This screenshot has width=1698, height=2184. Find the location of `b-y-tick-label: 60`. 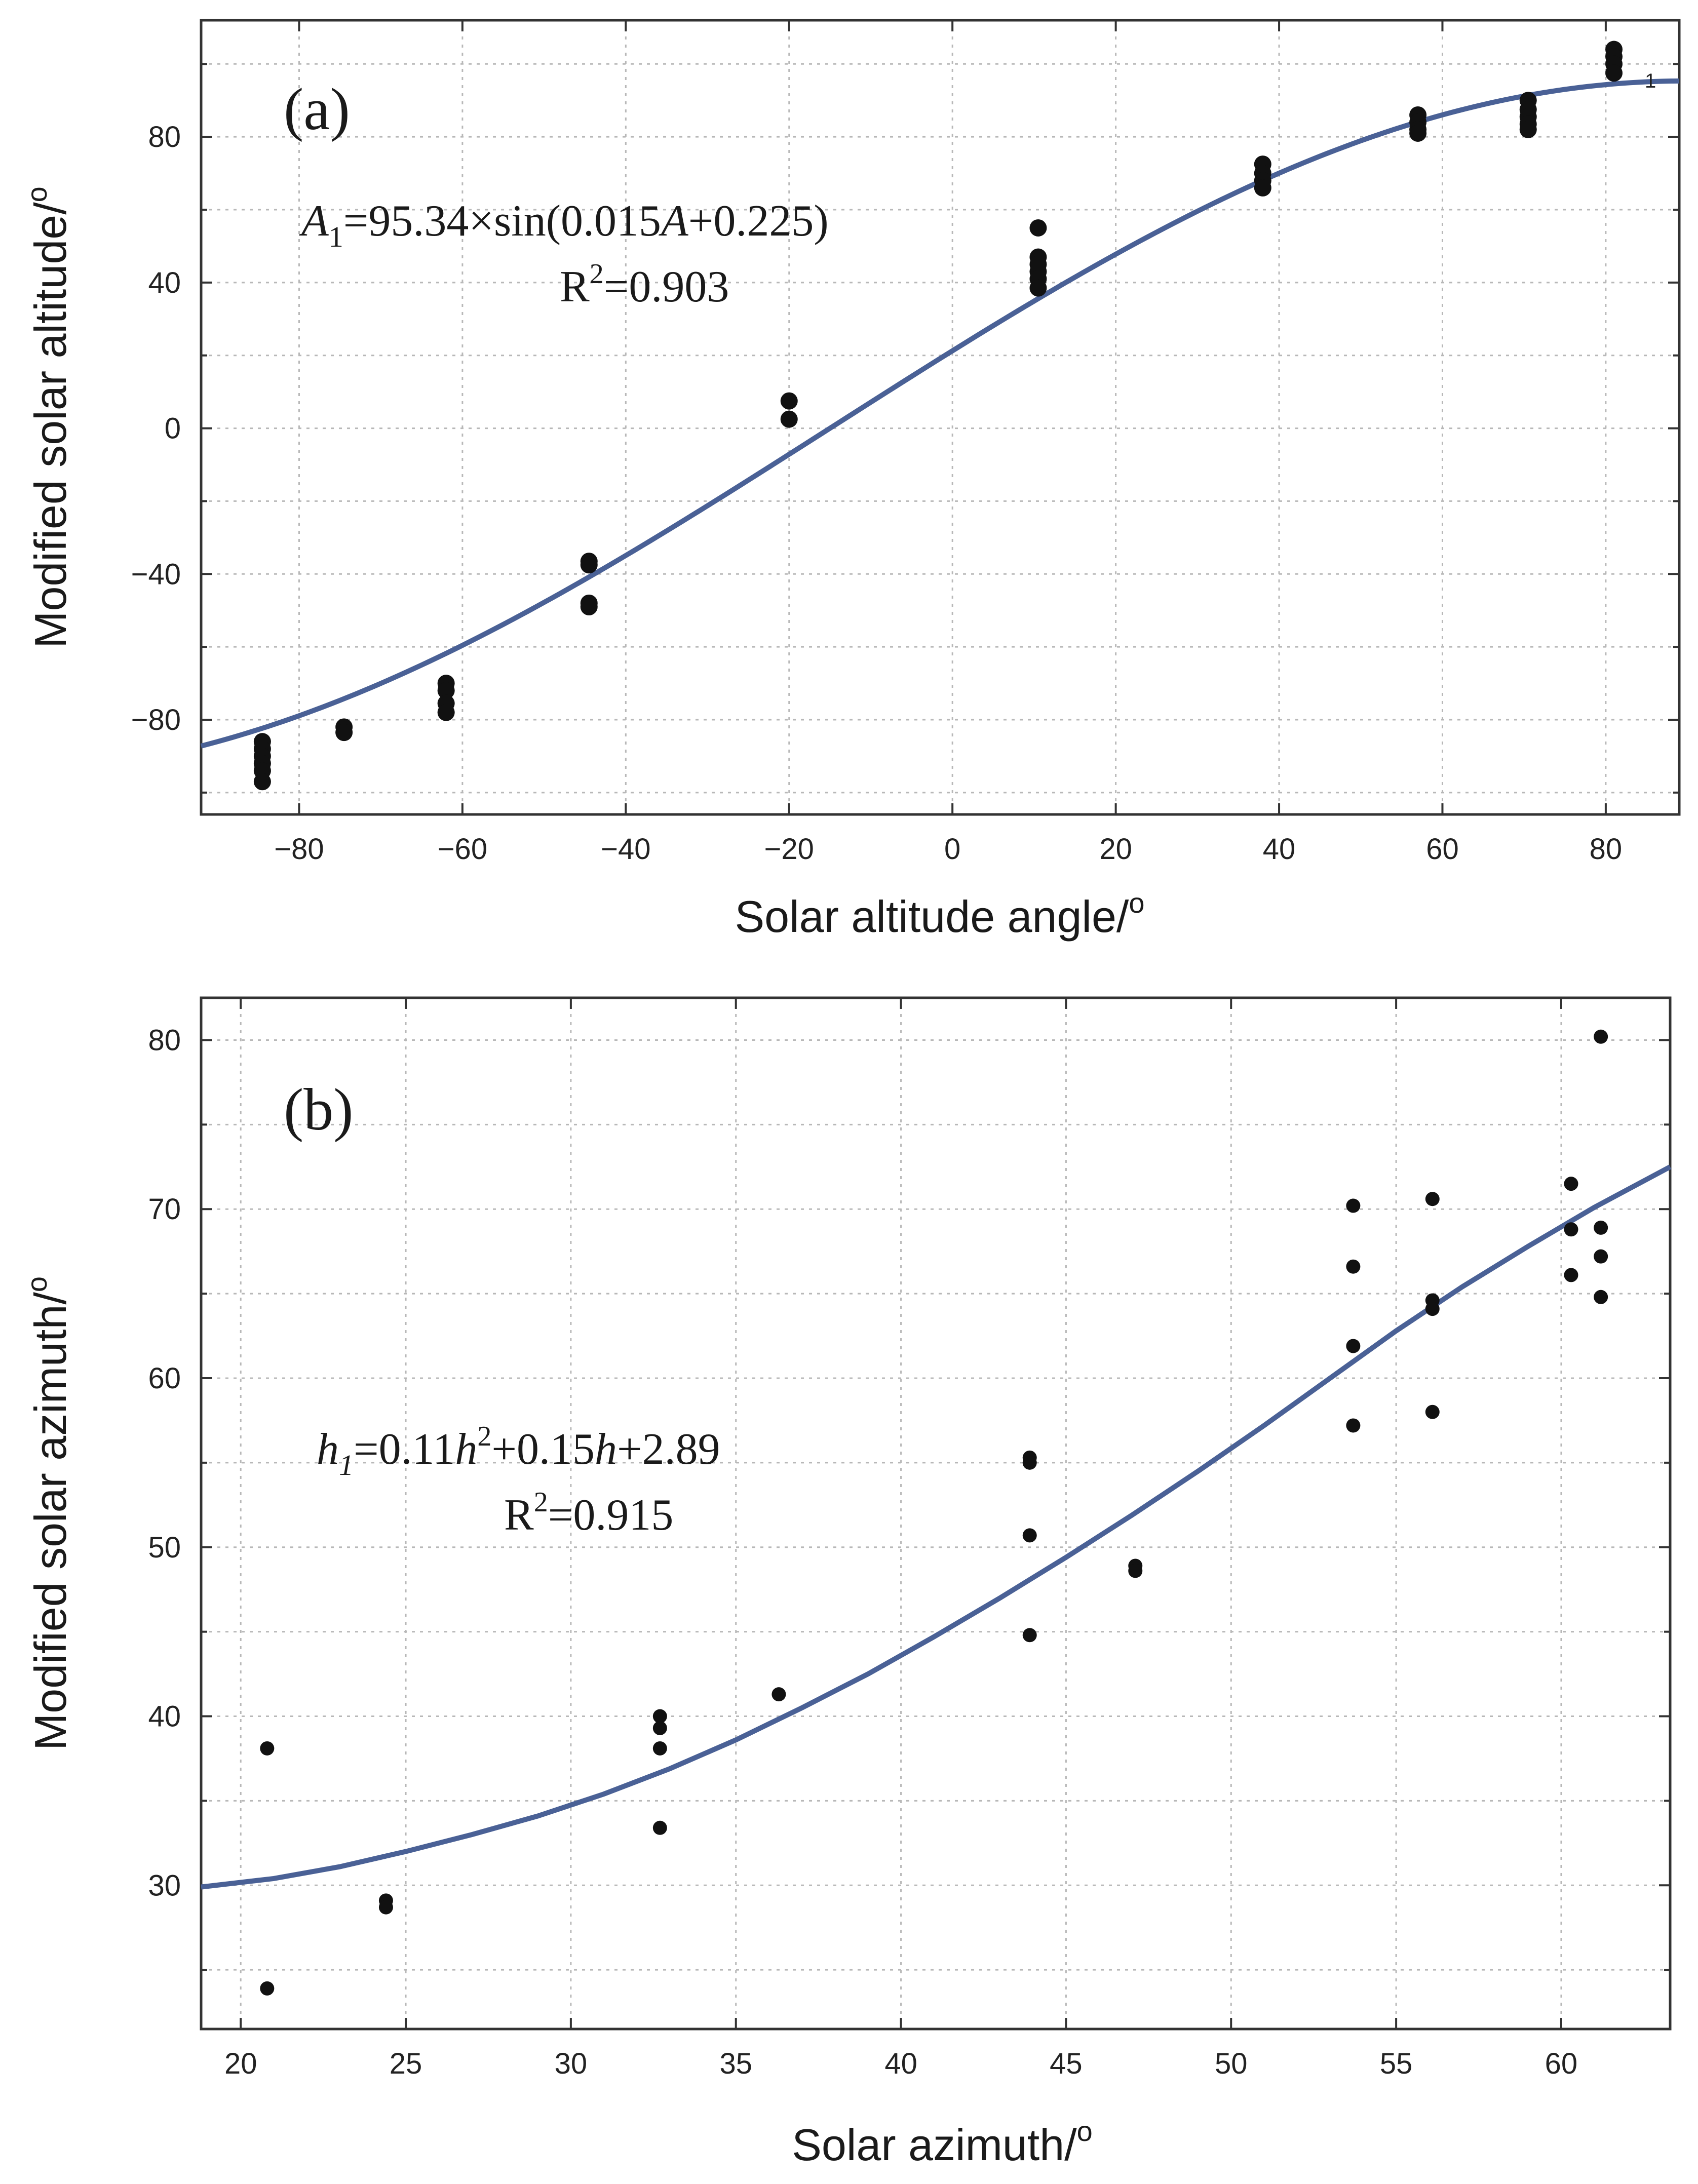

b-y-tick-label: 60 is located at coordinates (164, 1378).